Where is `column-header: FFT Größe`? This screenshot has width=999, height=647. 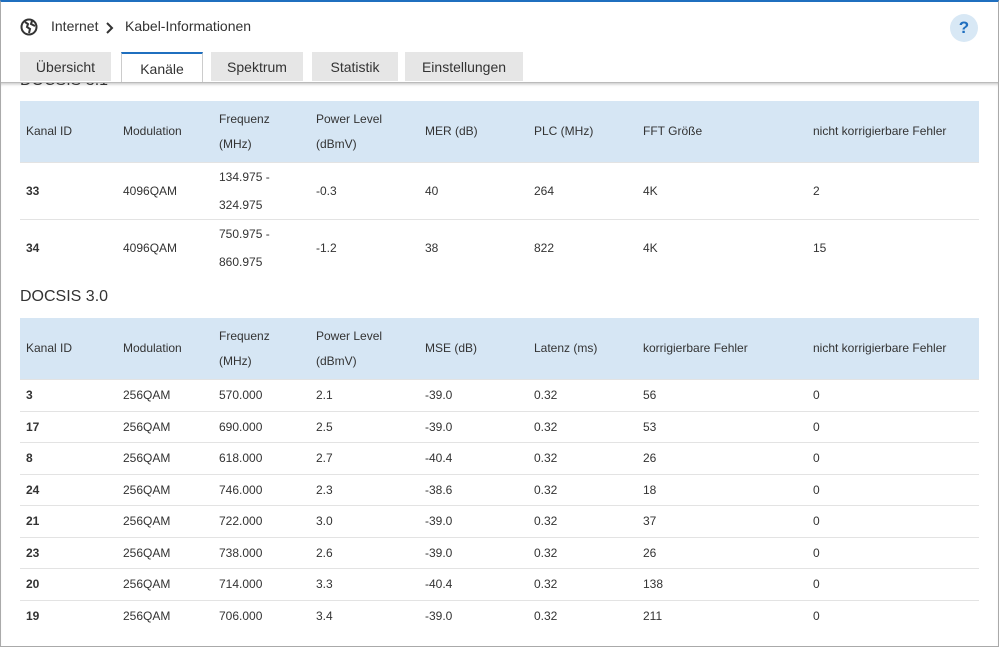
column-header: FFT Größe is located at coordinates (722, 132).